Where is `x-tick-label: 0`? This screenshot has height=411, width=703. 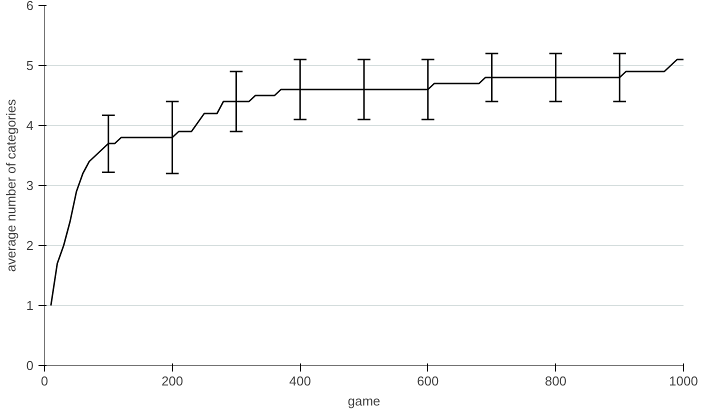 x-tick-label: 0 is located at coordinates (44, 381).